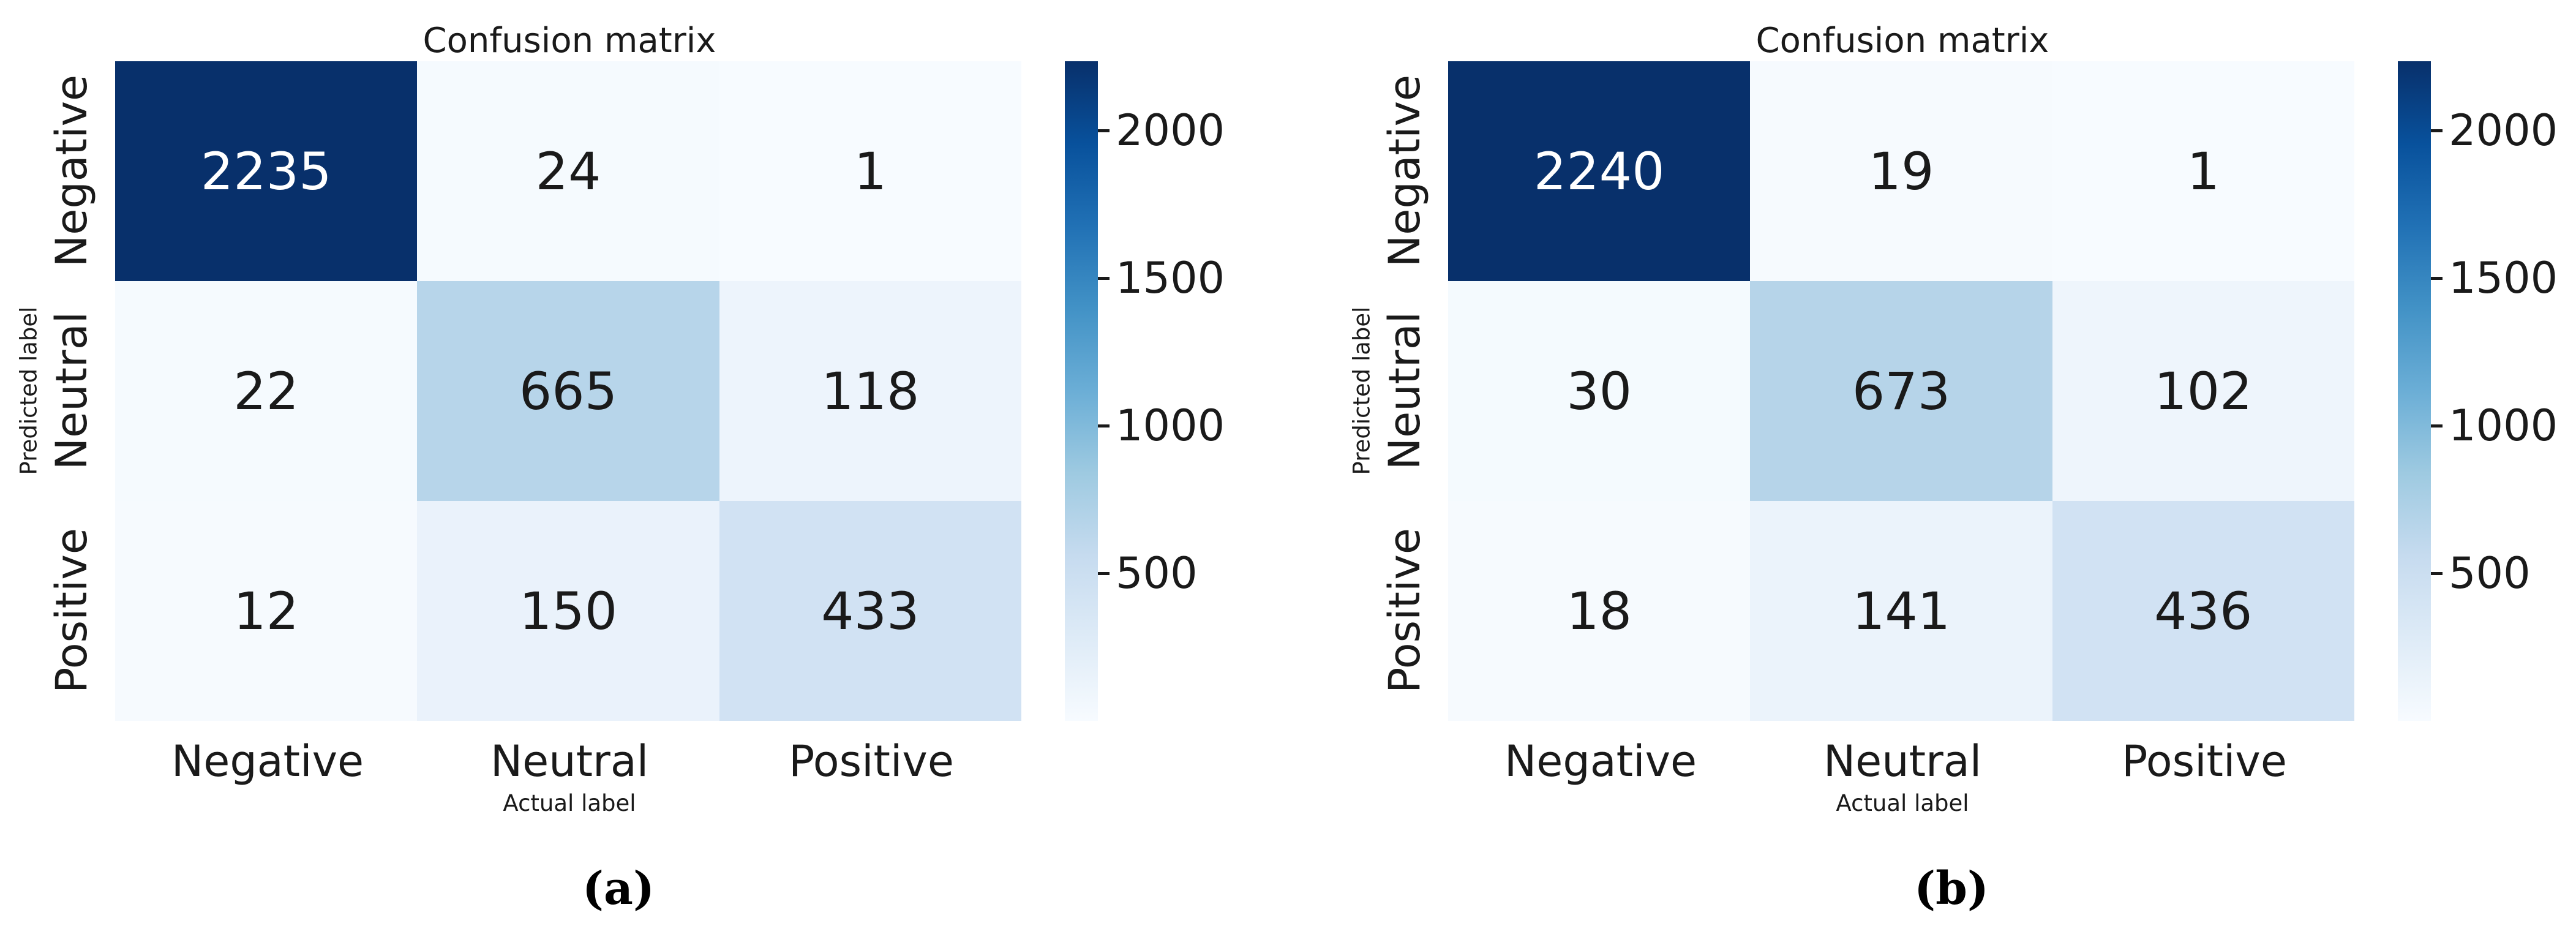  What do you see at coordinates (266, 171) in the screenshot?
I see `matrix-cell: 2235` at bounding box center [266, 171].